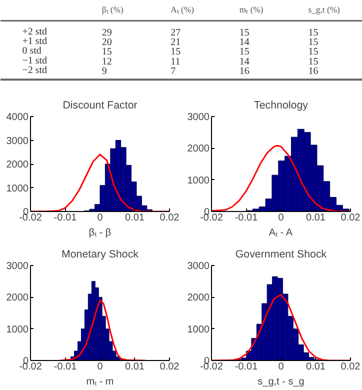  Describe the element at coordinates (281, 254) in the screenshot. I see `chart-title: Government Shock` at that location.